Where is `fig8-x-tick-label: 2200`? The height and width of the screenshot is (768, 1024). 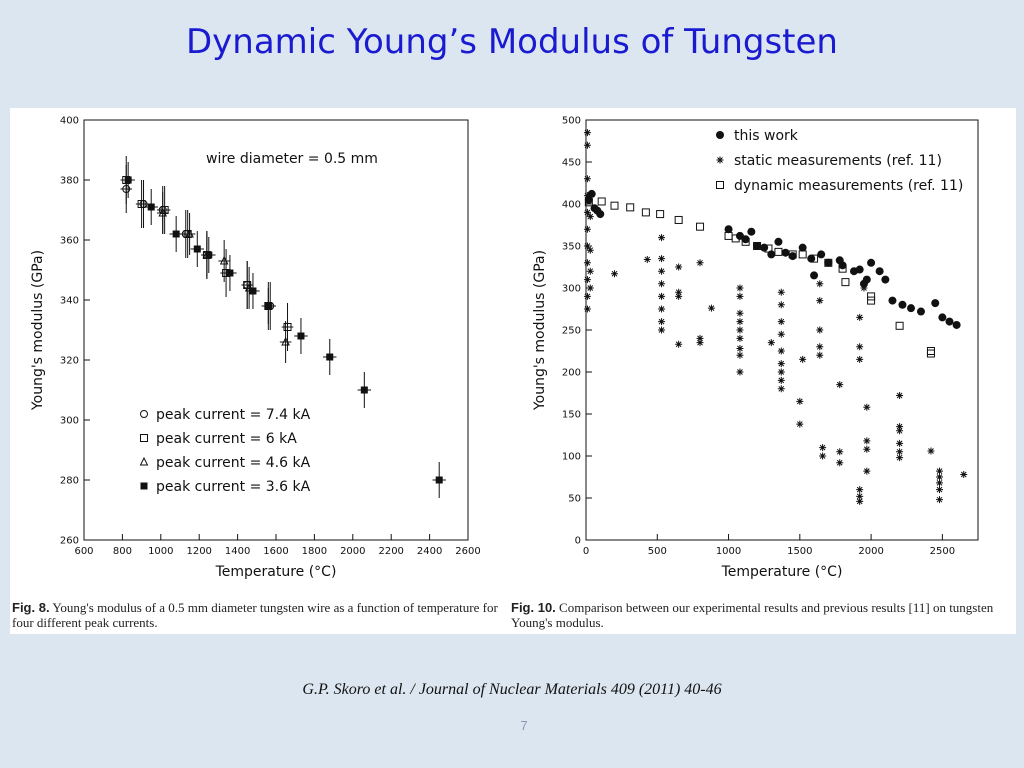 fig8-x-tick-label: 2200 is located at coordinates (390, 551).